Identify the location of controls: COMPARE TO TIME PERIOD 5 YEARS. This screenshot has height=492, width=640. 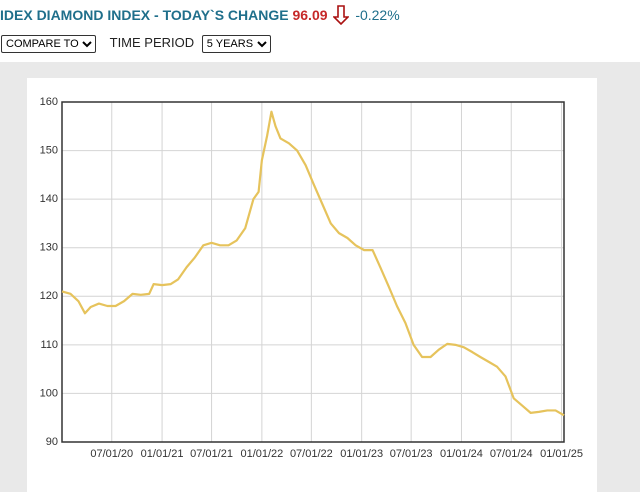
(136, 44).